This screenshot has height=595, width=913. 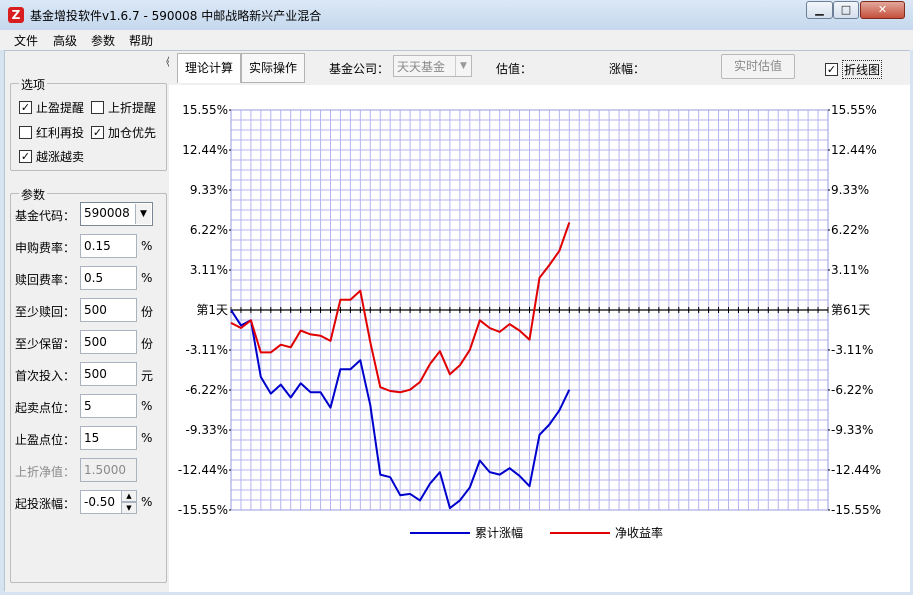 What do you see at coordinates (45, 376) in the screenshot?
I see `first-invest-label: 首次投入：` at bounding box center [45, 376].